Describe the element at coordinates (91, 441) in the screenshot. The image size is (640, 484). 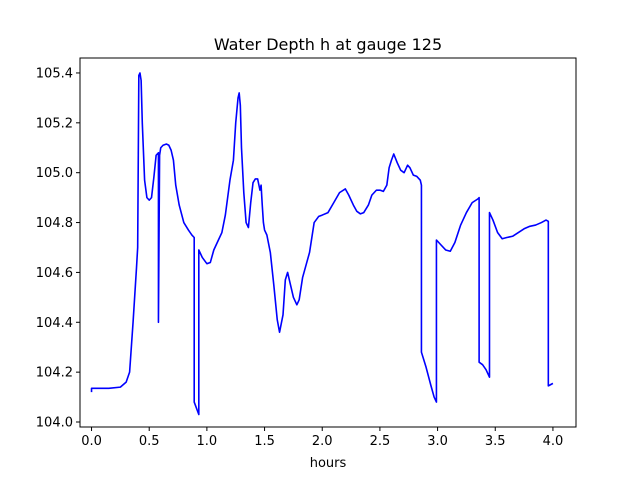
I see `x-tick-label: 0.0` at that location.